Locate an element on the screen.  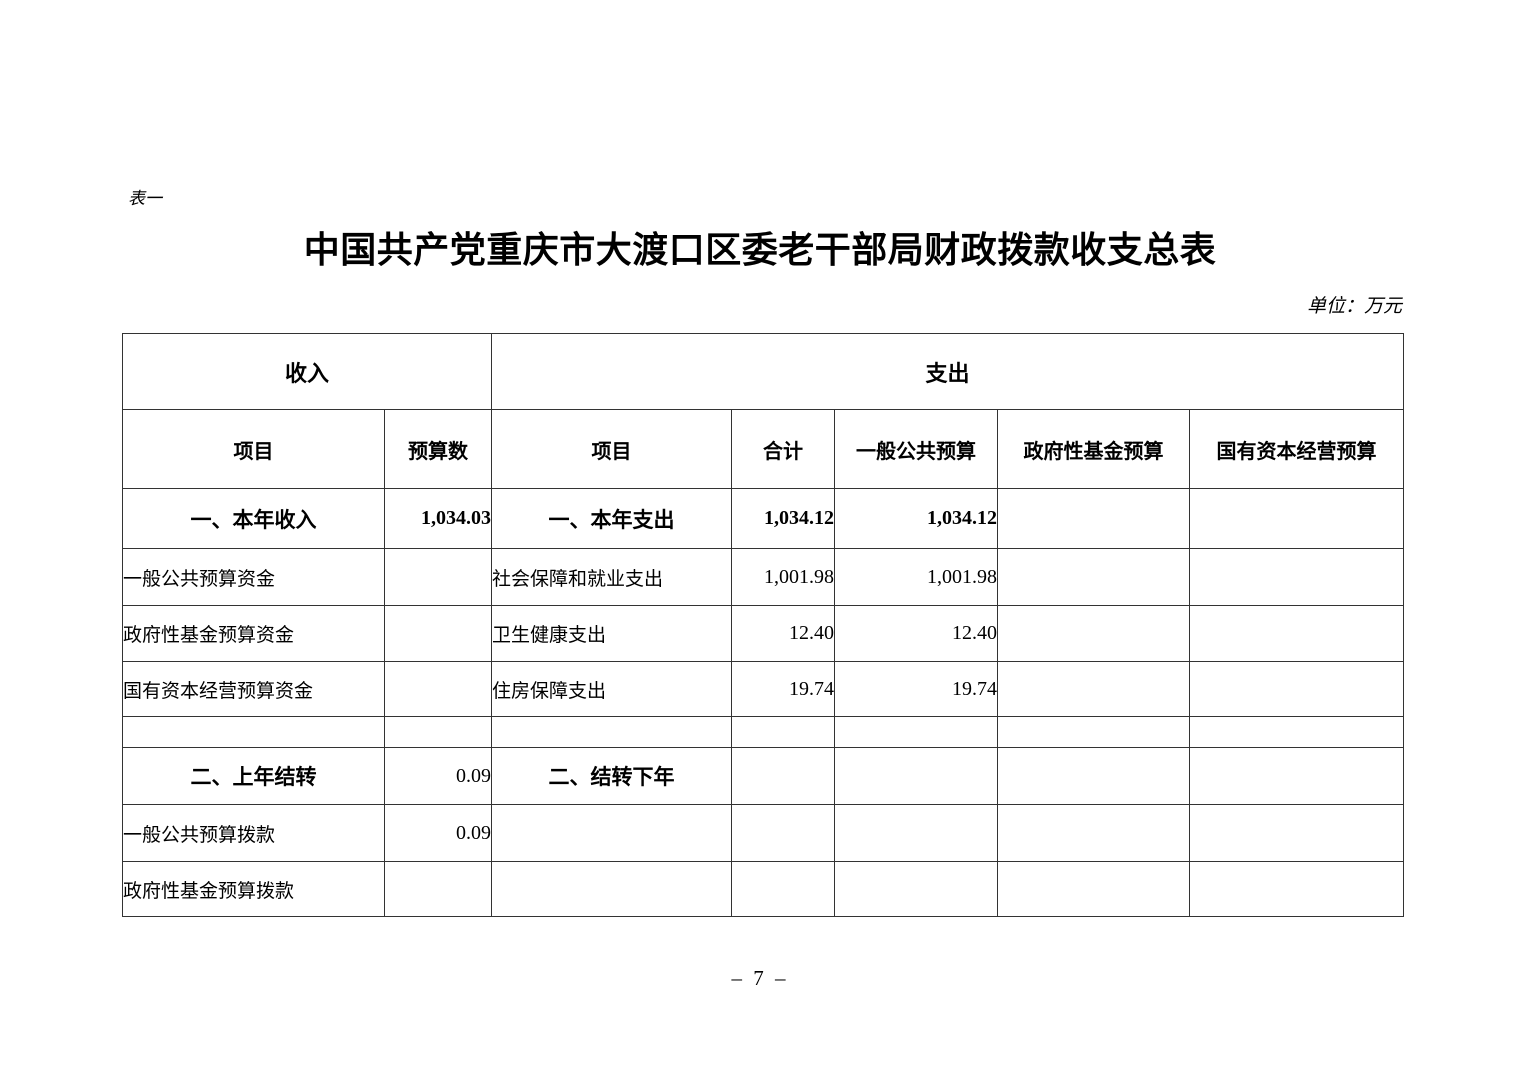
table-row: 一般公共预算拨款 0.09 is located at coordinates (763, 833).